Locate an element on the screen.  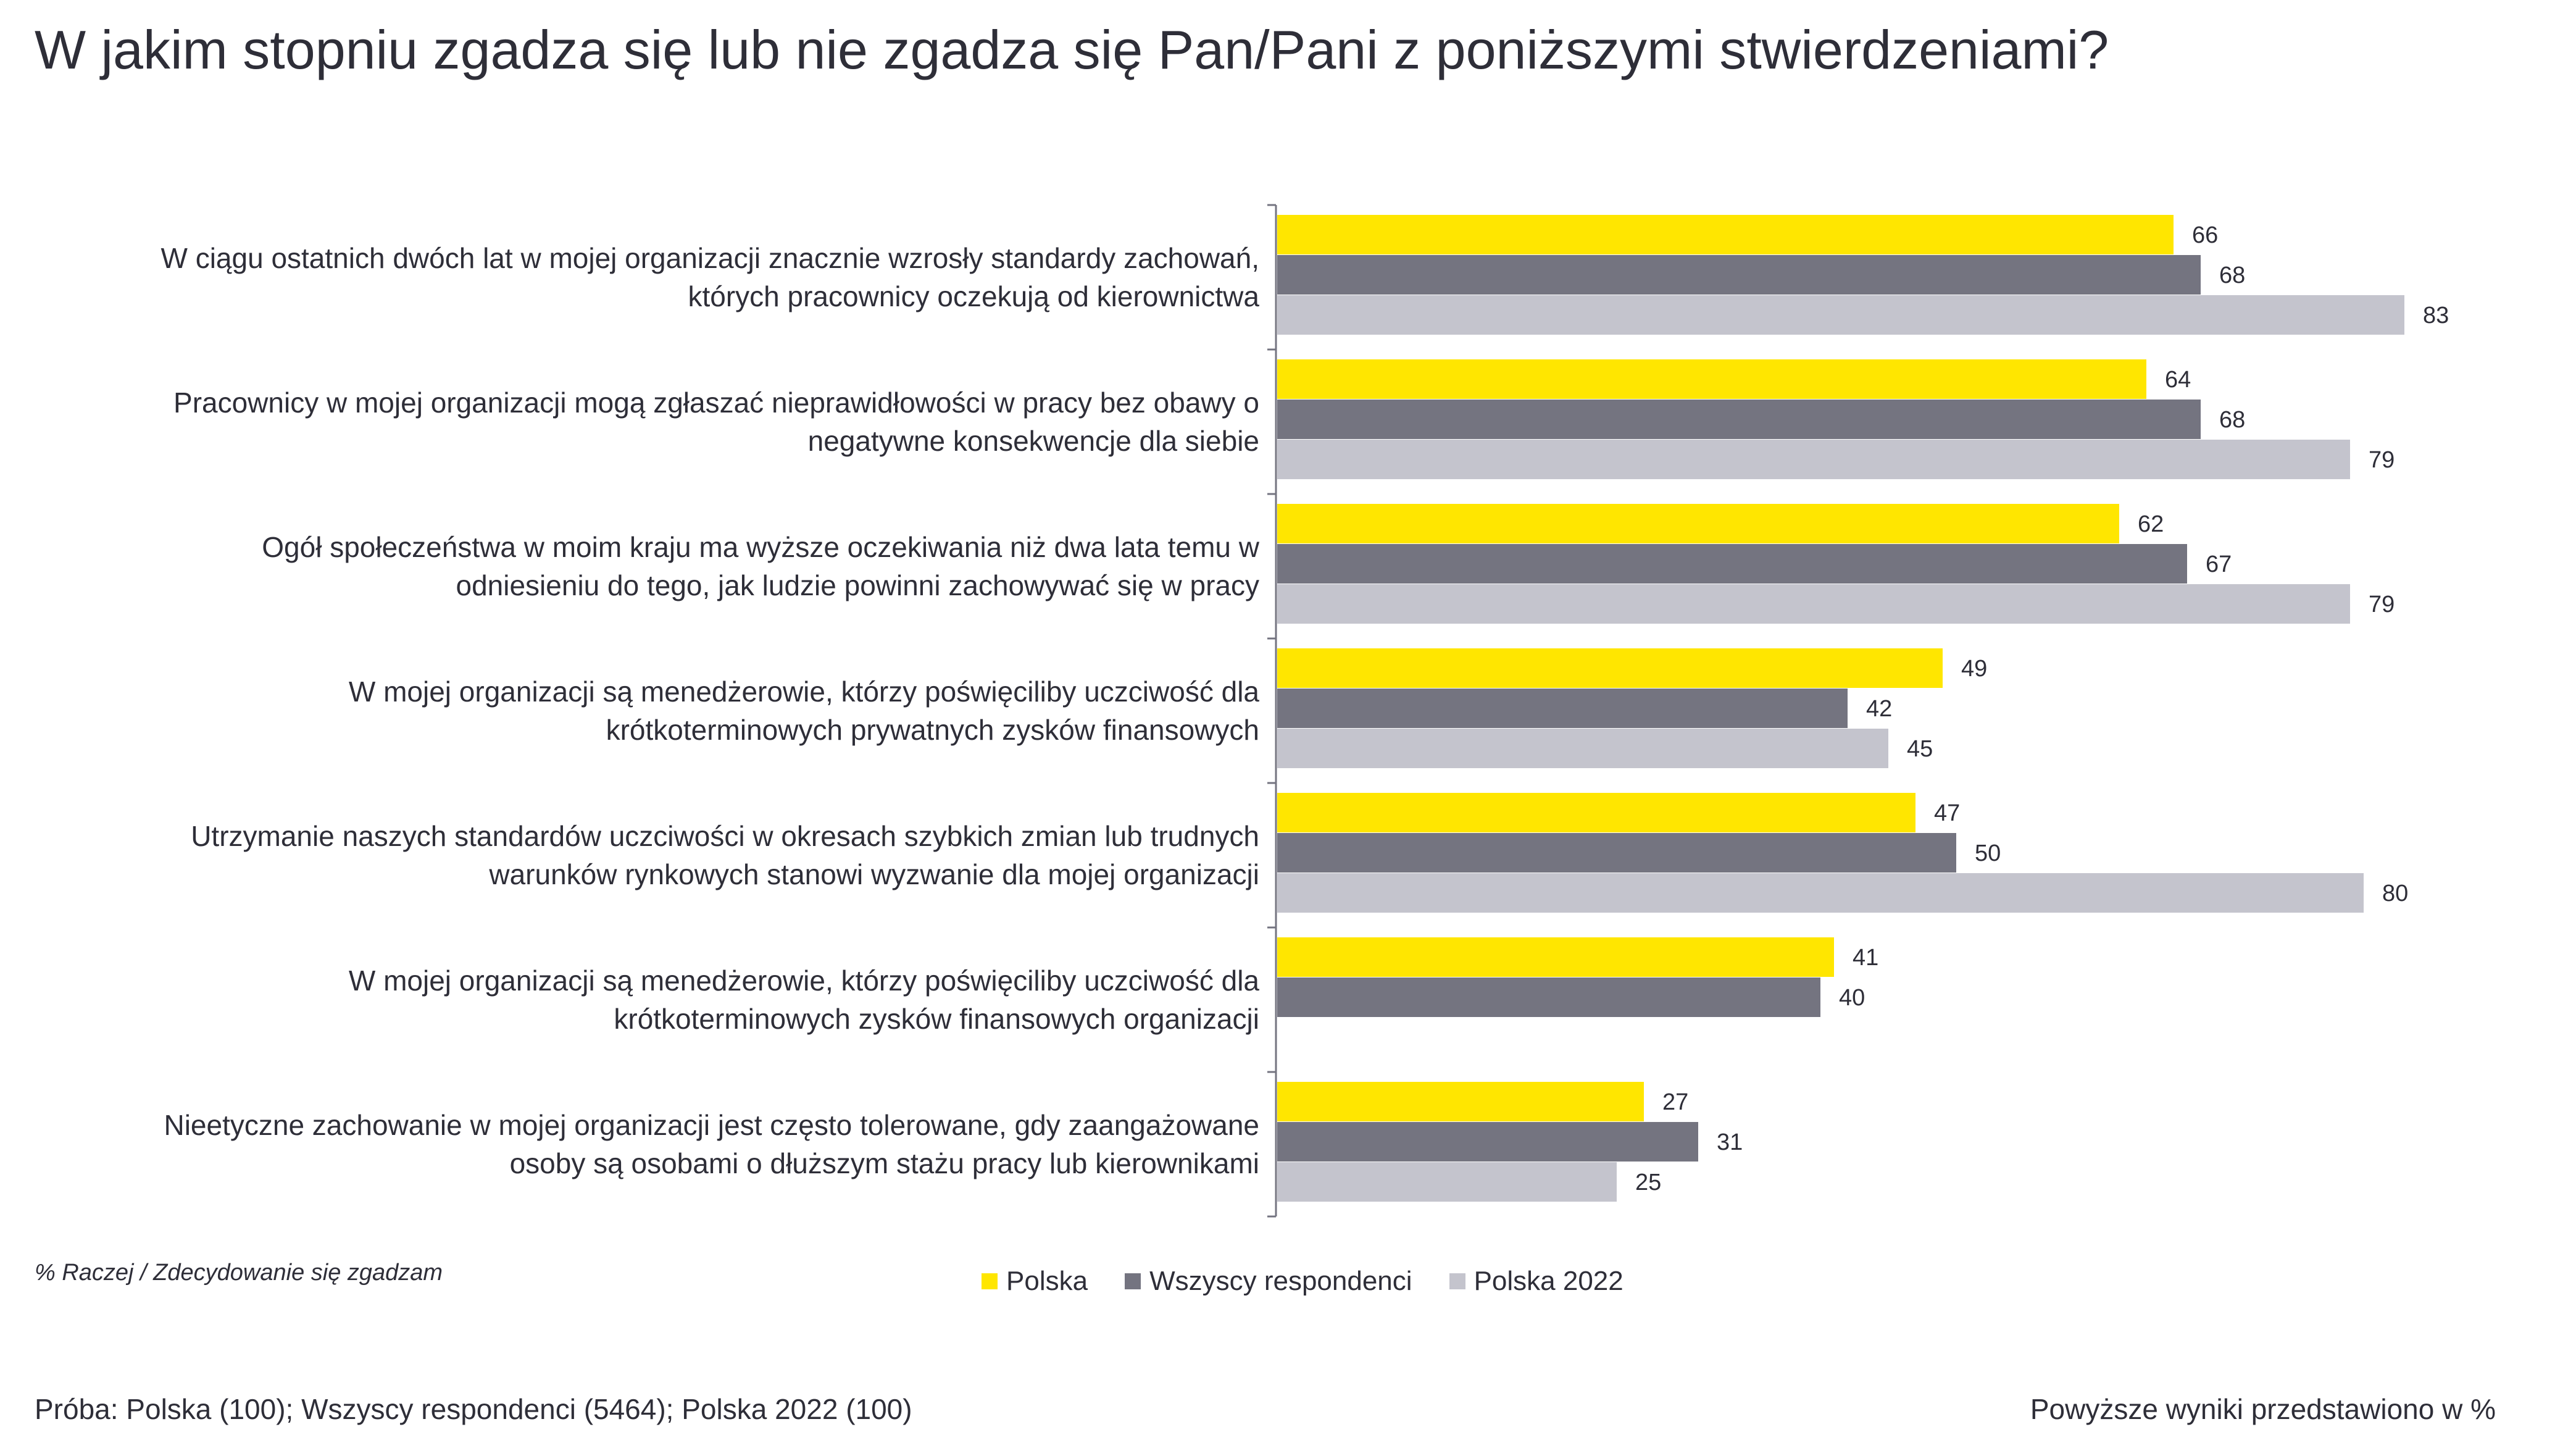
data-label: 45 is located at coordinates (1920, 749).